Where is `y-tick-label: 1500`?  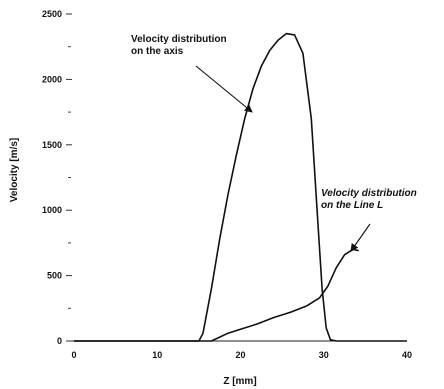
y-tick-label: 1500 is located at coordinates (52, 145).